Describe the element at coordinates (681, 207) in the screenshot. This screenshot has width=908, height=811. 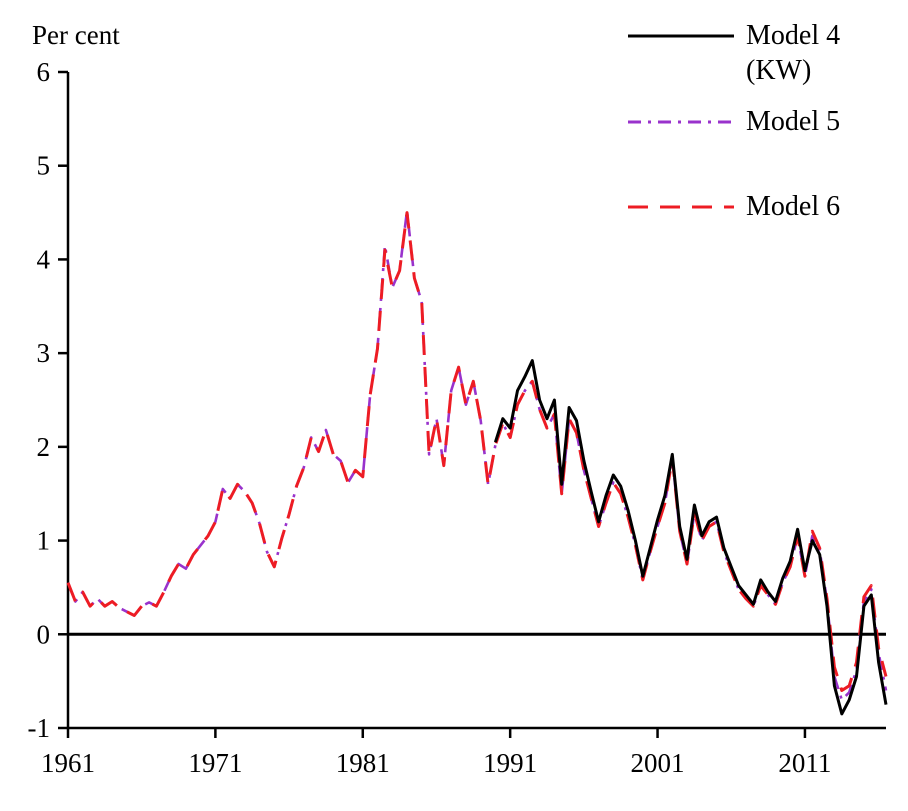
I see `legend-line-model-6-icon` at that location.